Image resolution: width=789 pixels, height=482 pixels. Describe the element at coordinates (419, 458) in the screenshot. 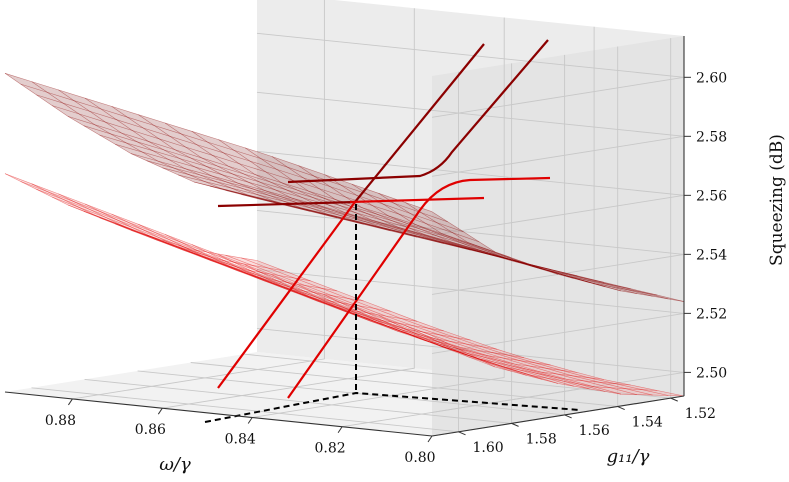

I see `x-tick-label: 0.80` at that location.